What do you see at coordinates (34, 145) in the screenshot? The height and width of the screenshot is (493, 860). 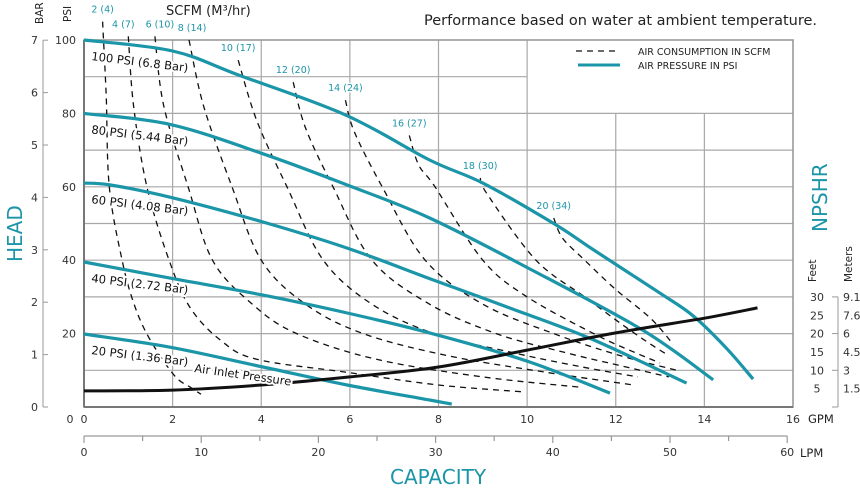 I see `bar-tick-label: 5` at bounding box center [34, 145].